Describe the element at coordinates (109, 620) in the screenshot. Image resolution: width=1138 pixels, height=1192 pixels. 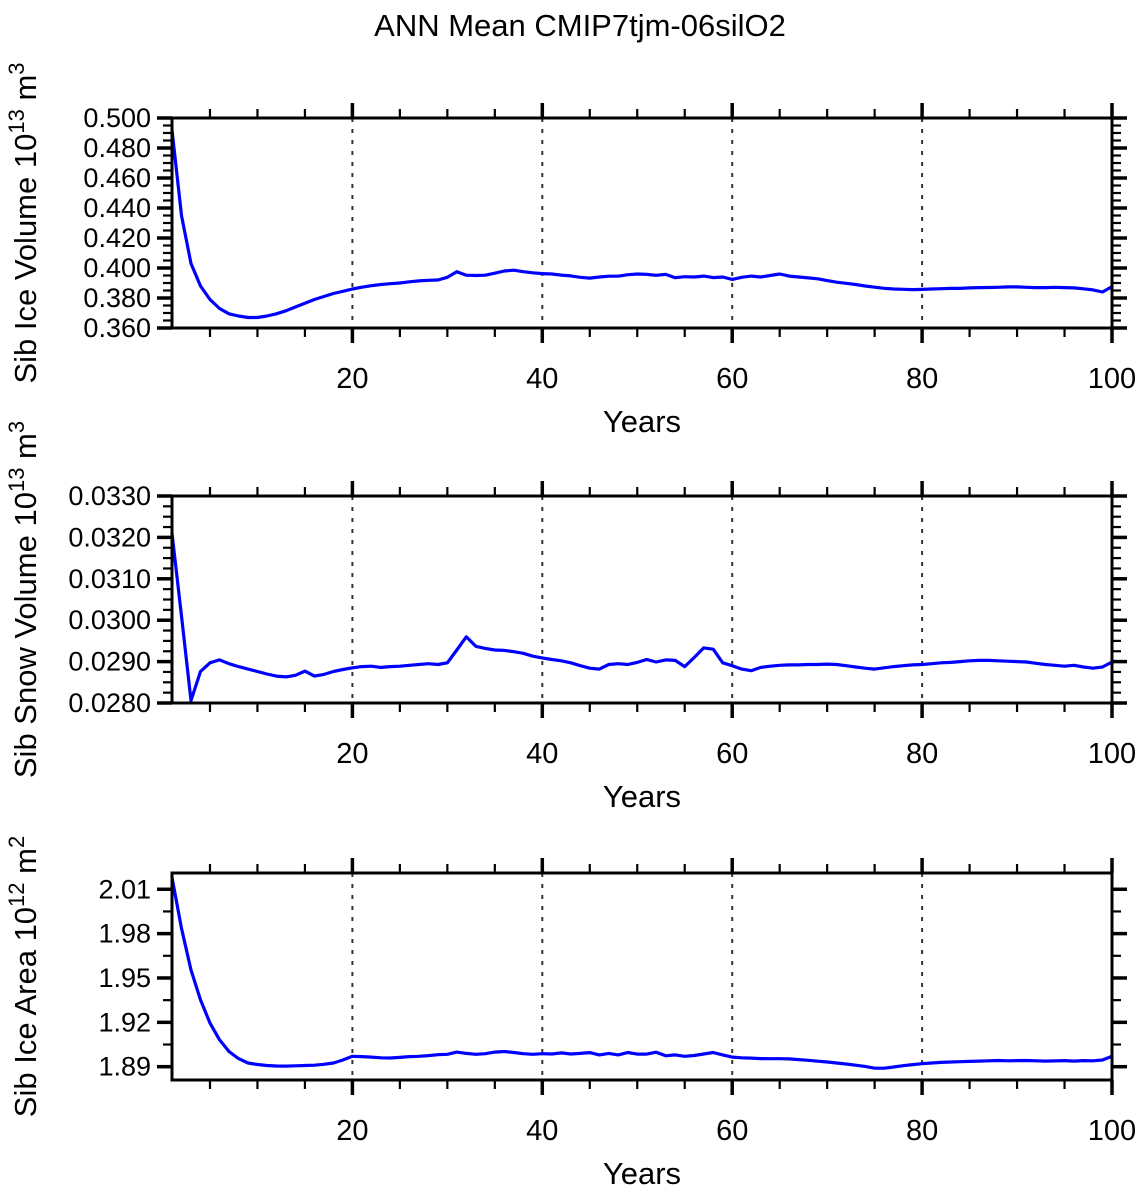
I see `y-tick-label: 0.0300` at that location.